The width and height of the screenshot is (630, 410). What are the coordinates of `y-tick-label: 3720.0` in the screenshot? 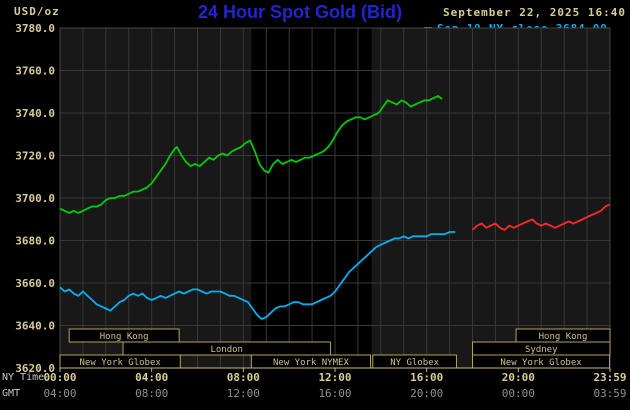 It's located at (35, 156).